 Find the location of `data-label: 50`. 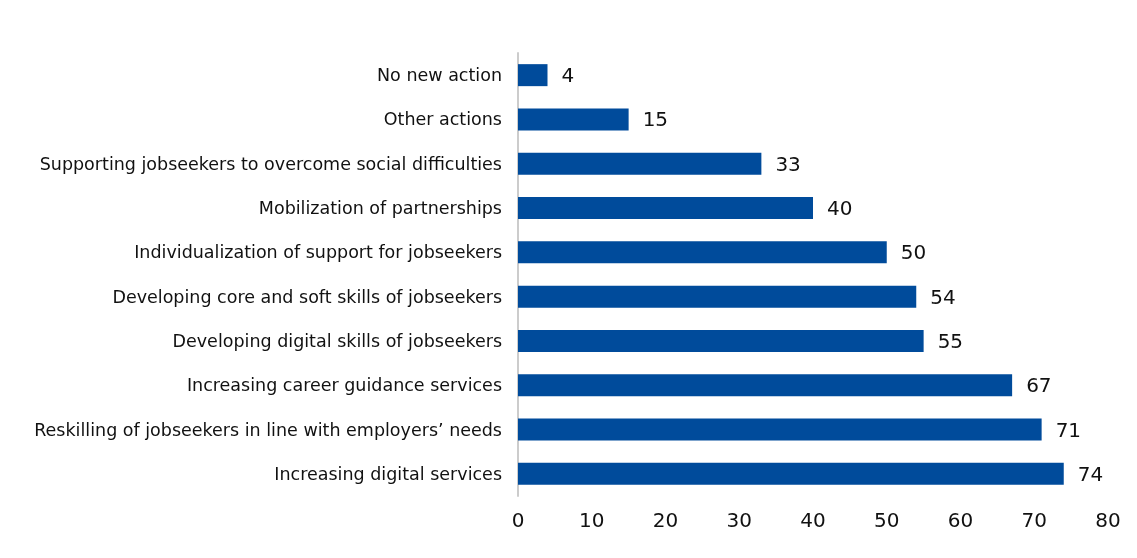

data-label: 50 is located at coordinates (913, 252).